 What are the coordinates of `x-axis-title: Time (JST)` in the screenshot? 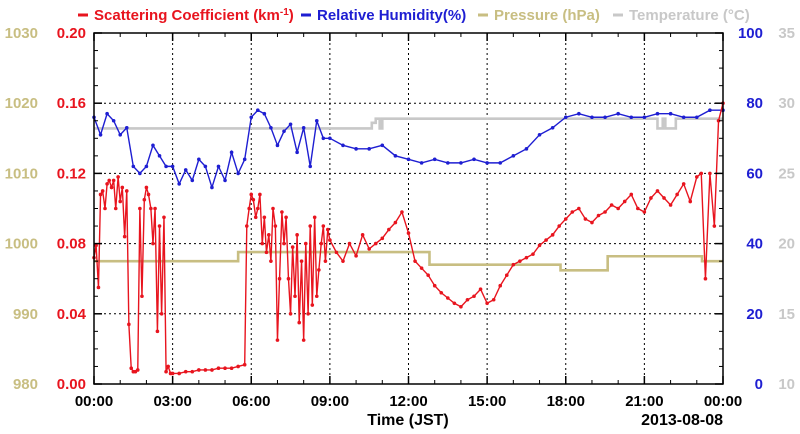 It's located at (408, 420).